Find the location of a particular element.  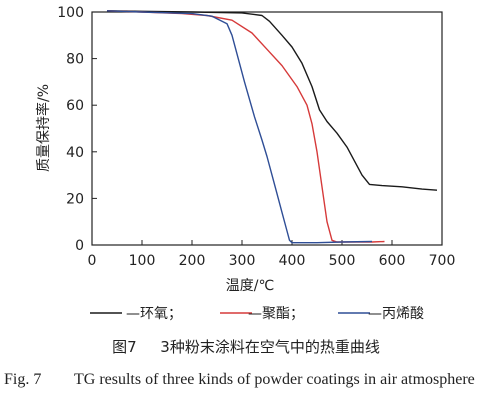

legend: —环氧； —聚酯； —丙烯酸 is located at coordinates (268, 313).